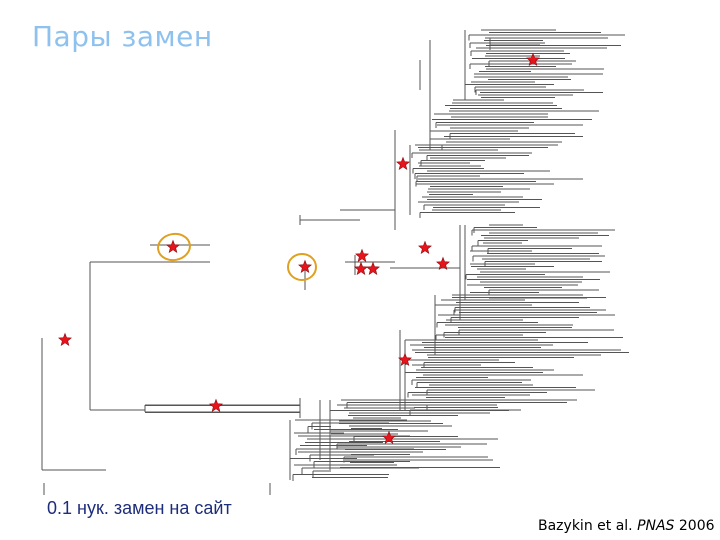 The image size is (720, 540). What do you see at coordinates (588, 526) in the screenshot?
I see `citation-authors: Bazykin et al.` at bounding box center [588, 526].